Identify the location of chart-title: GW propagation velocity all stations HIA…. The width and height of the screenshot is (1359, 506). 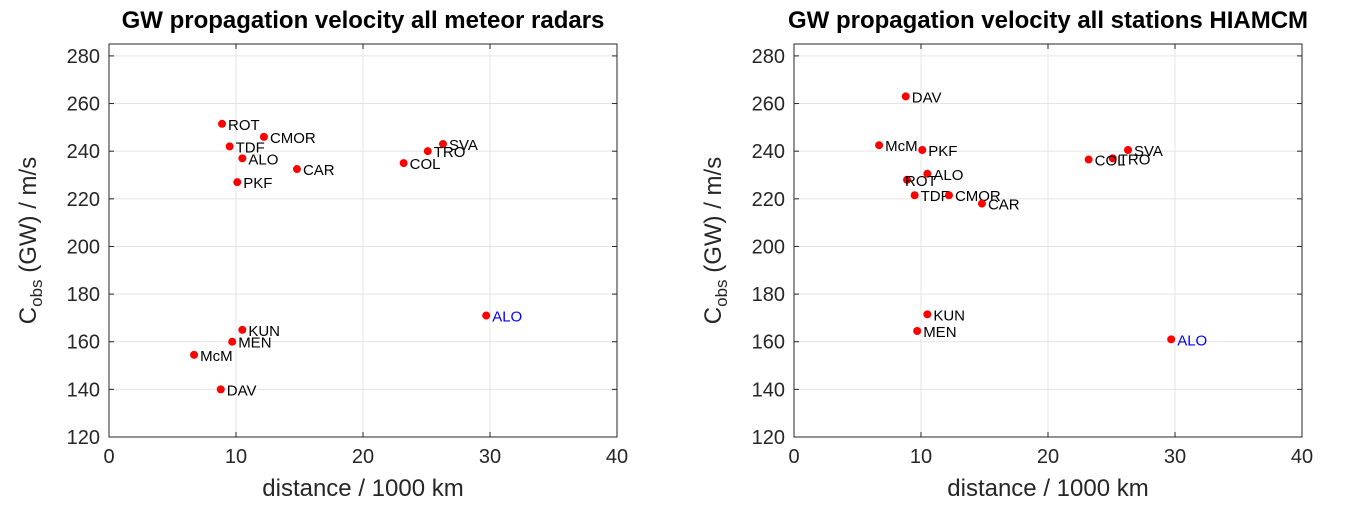
(1048, 20).